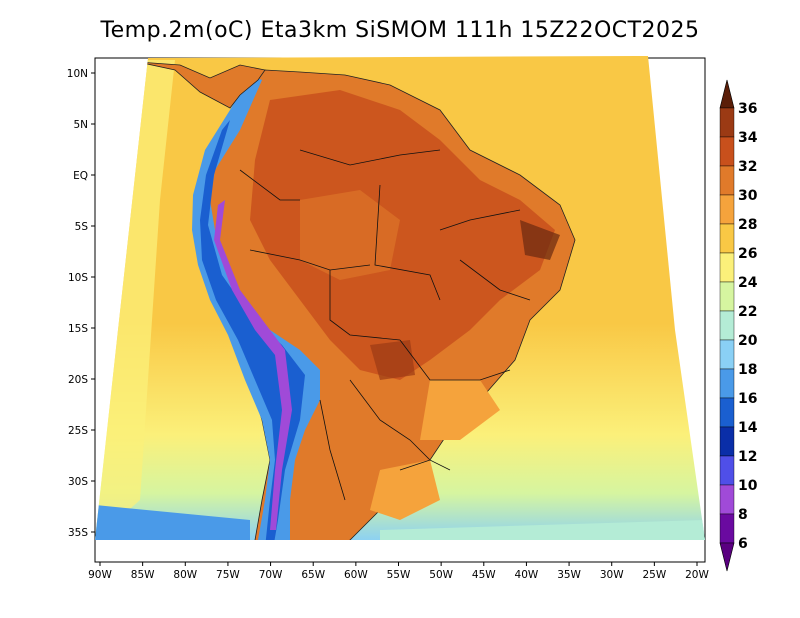 The height and width of the screenshot is (618, 800). What do you see at coordinates (542, 530) in the screenshot?
I see `south-atlantic-cool` at bounding box center [542, 530].